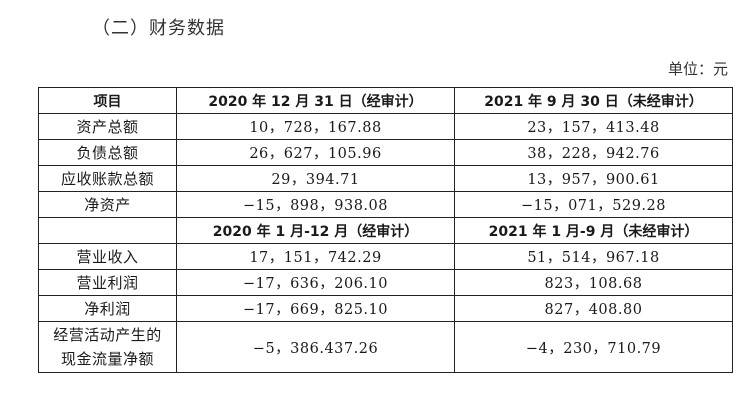 Image resolution: width=756 pixels, height=403 pixels. What do you see at coordinates (315, 256) in the screenshot?
I see `row-value-1: 17，151，742.29` at bounding box center [315, 256].